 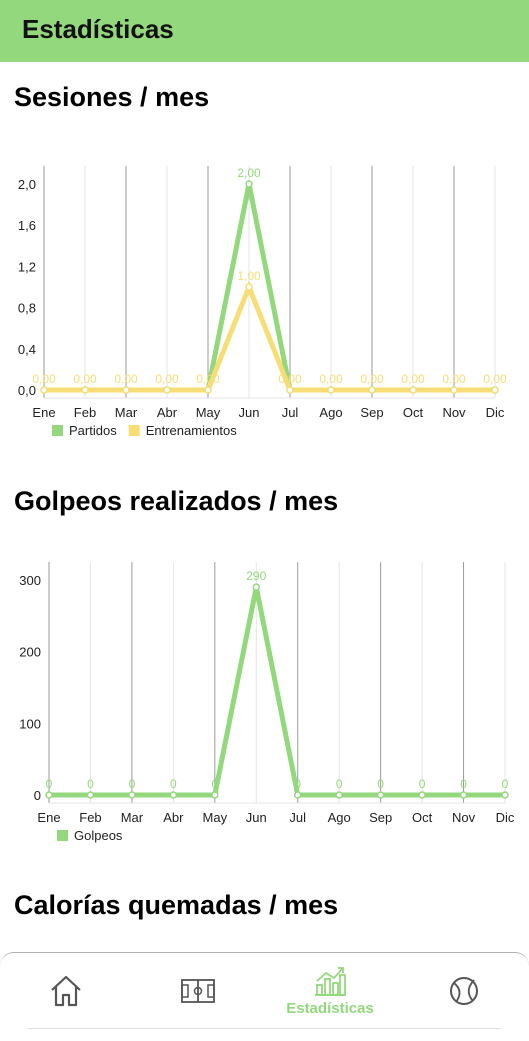 I want to click on data-label: 290, so click(x=256, y=576).